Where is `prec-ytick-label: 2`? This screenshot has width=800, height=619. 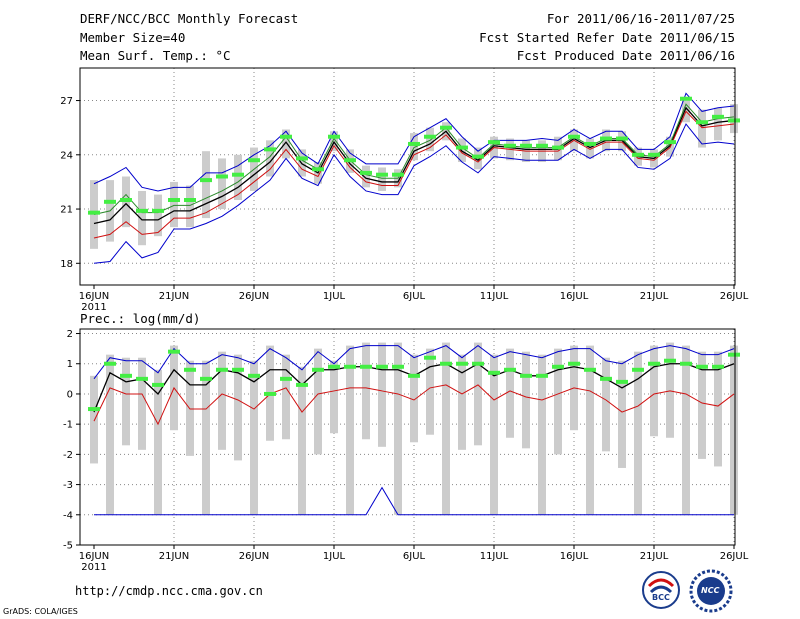 prec-ytick-label: 2 is located at coordinates (70, 334).